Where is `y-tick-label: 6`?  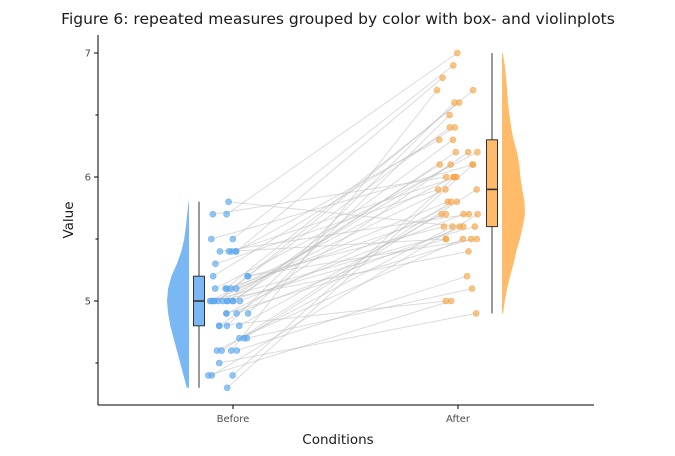
y-tick-label: 6 is located at coordinates (88, 178).